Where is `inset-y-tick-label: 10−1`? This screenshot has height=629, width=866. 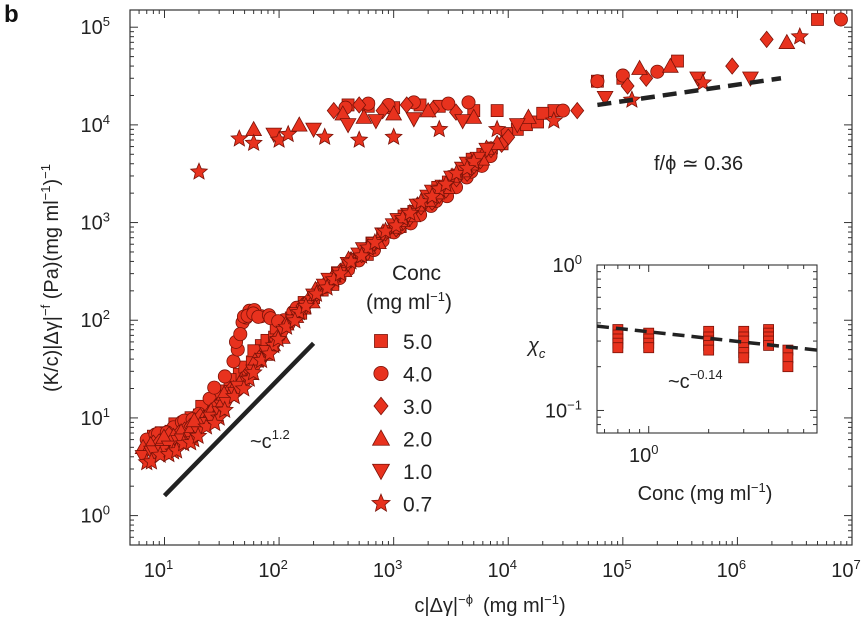
inset-y-tick-label: 10−1 is located at coordinates (563, 409).